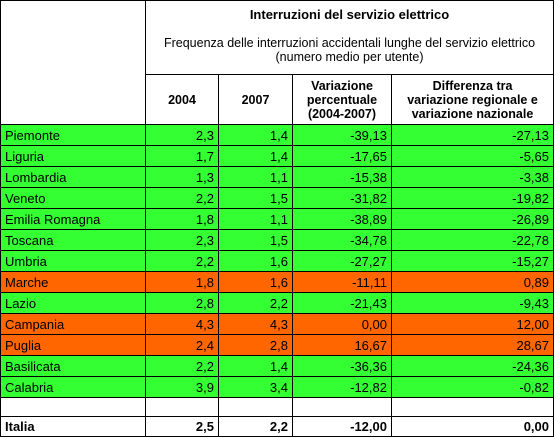  Describe the element at coordinates (472, 345) in the screenshot. I see `value-cell: 28,67` at that location.